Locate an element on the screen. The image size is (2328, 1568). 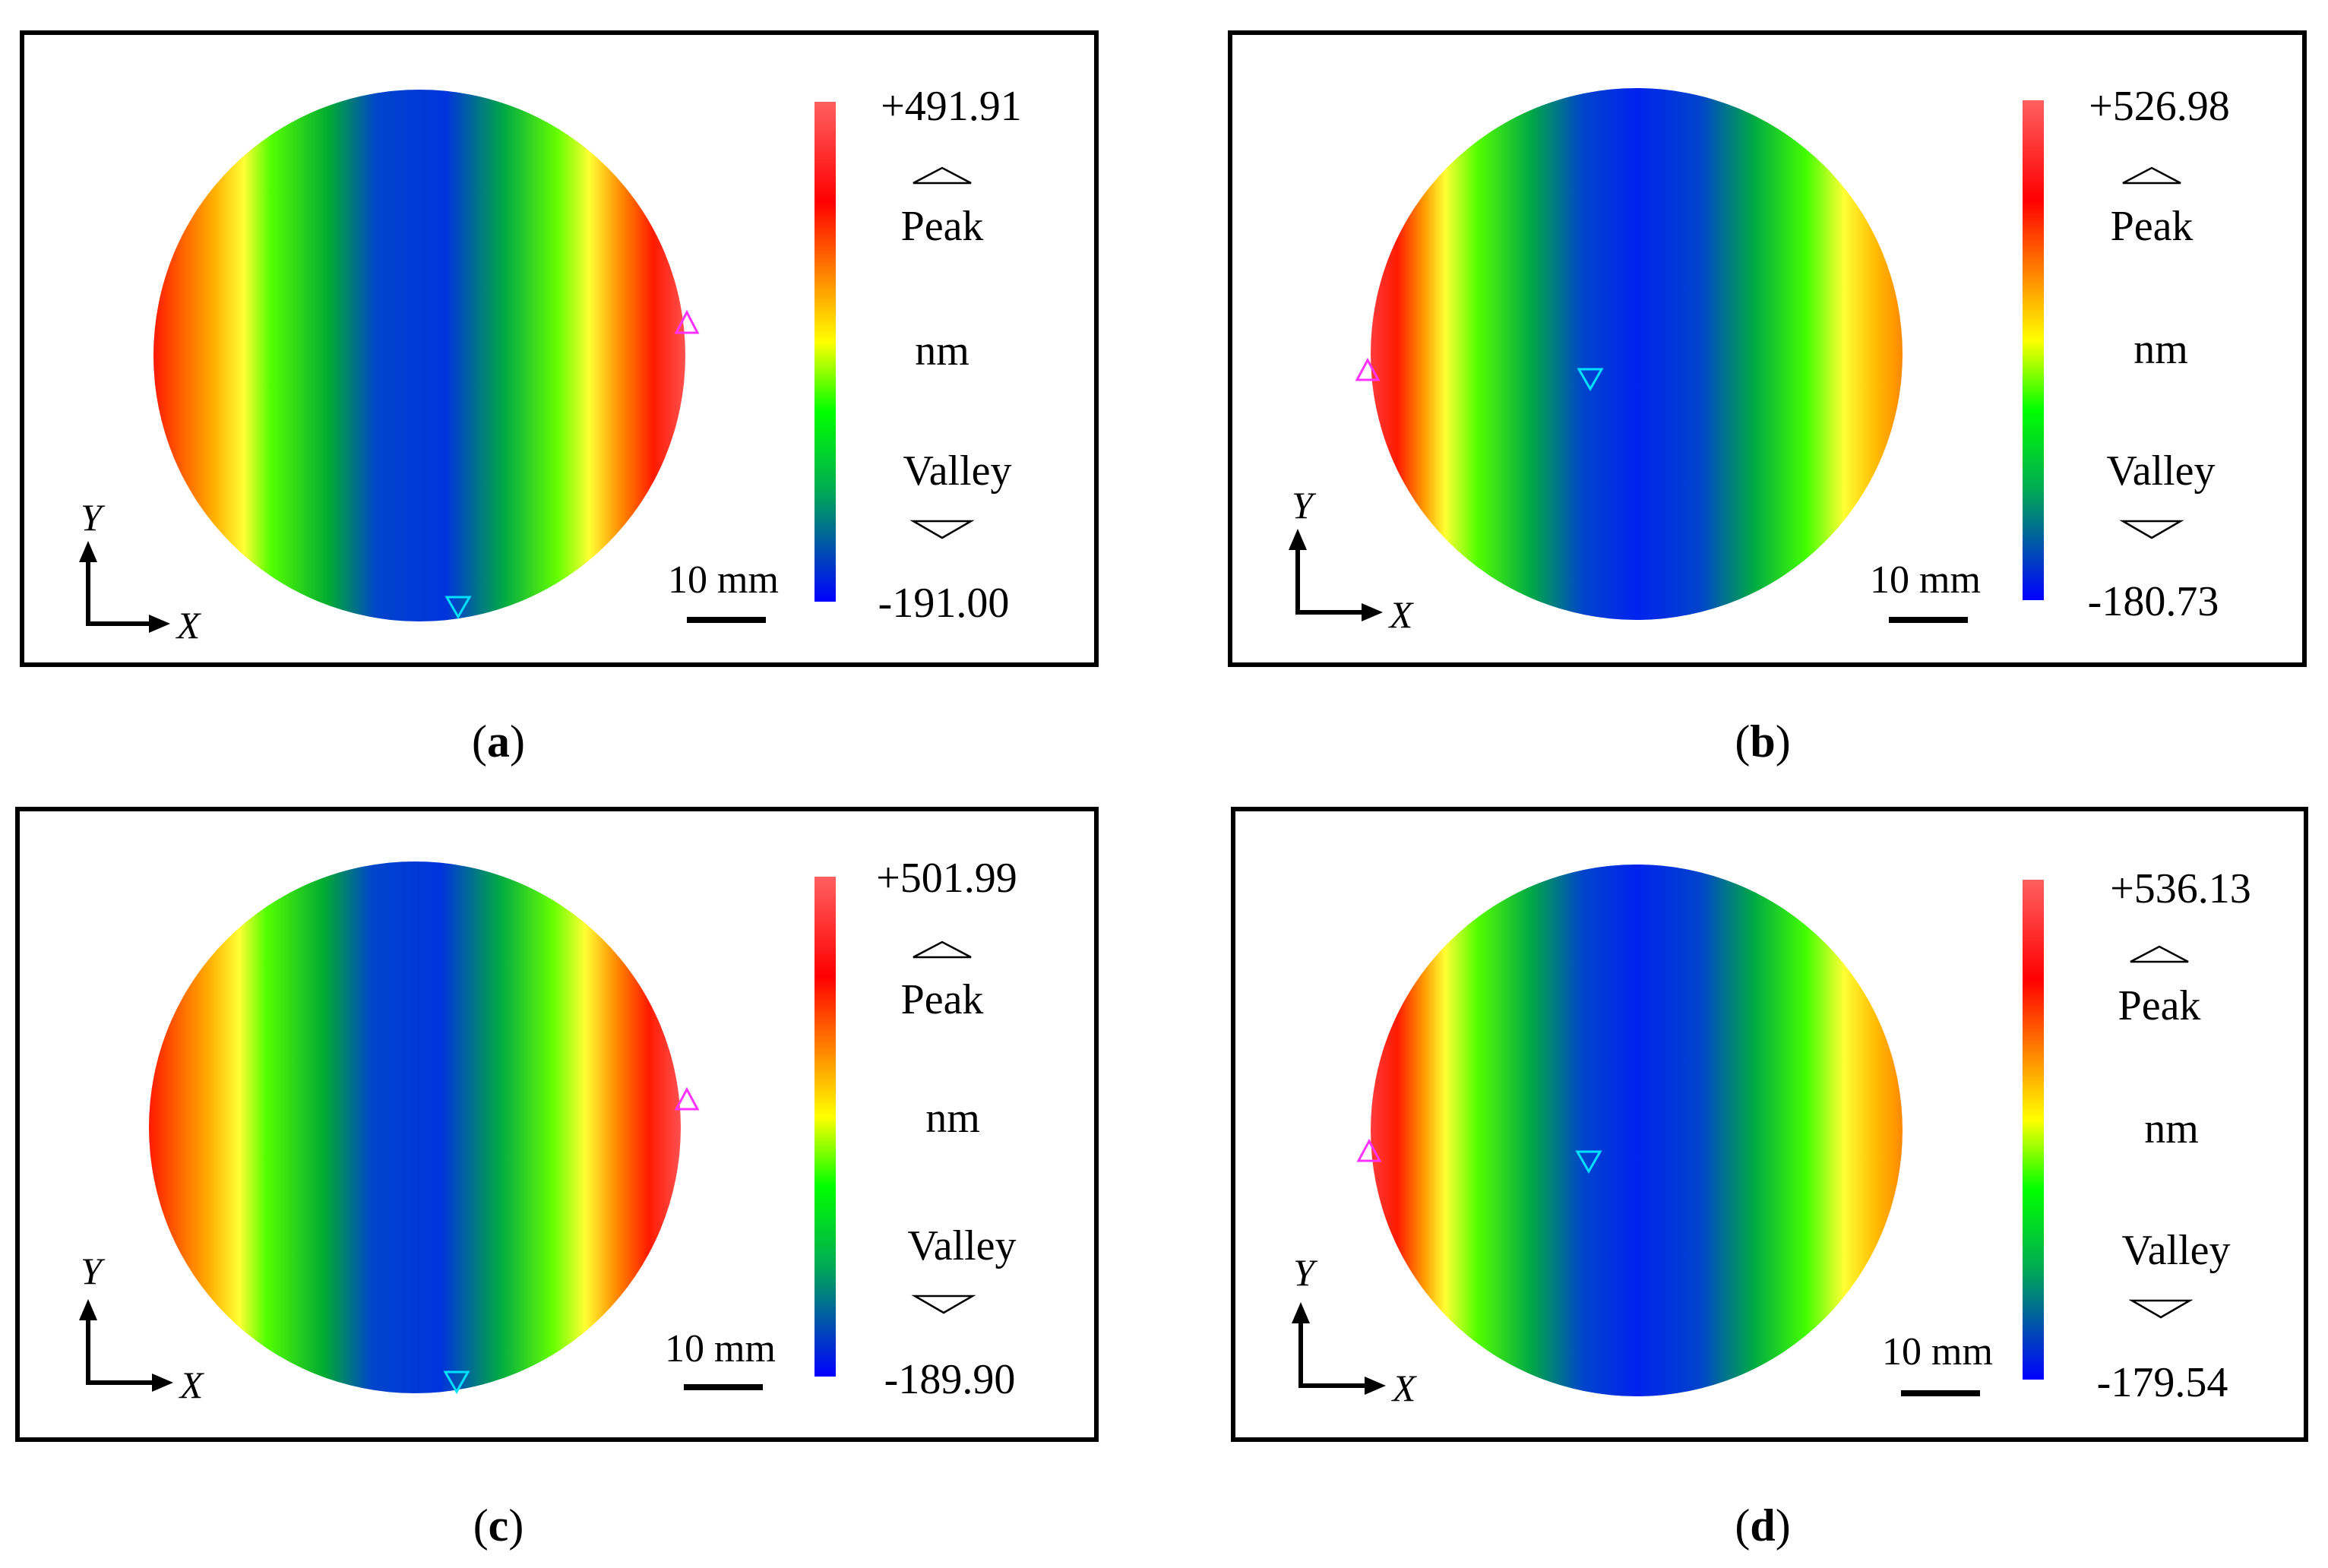
panel-d-svg: +536.13 Peak nm Valley -179.54 10 mm Y X is located at coordinates (1771, 1137).